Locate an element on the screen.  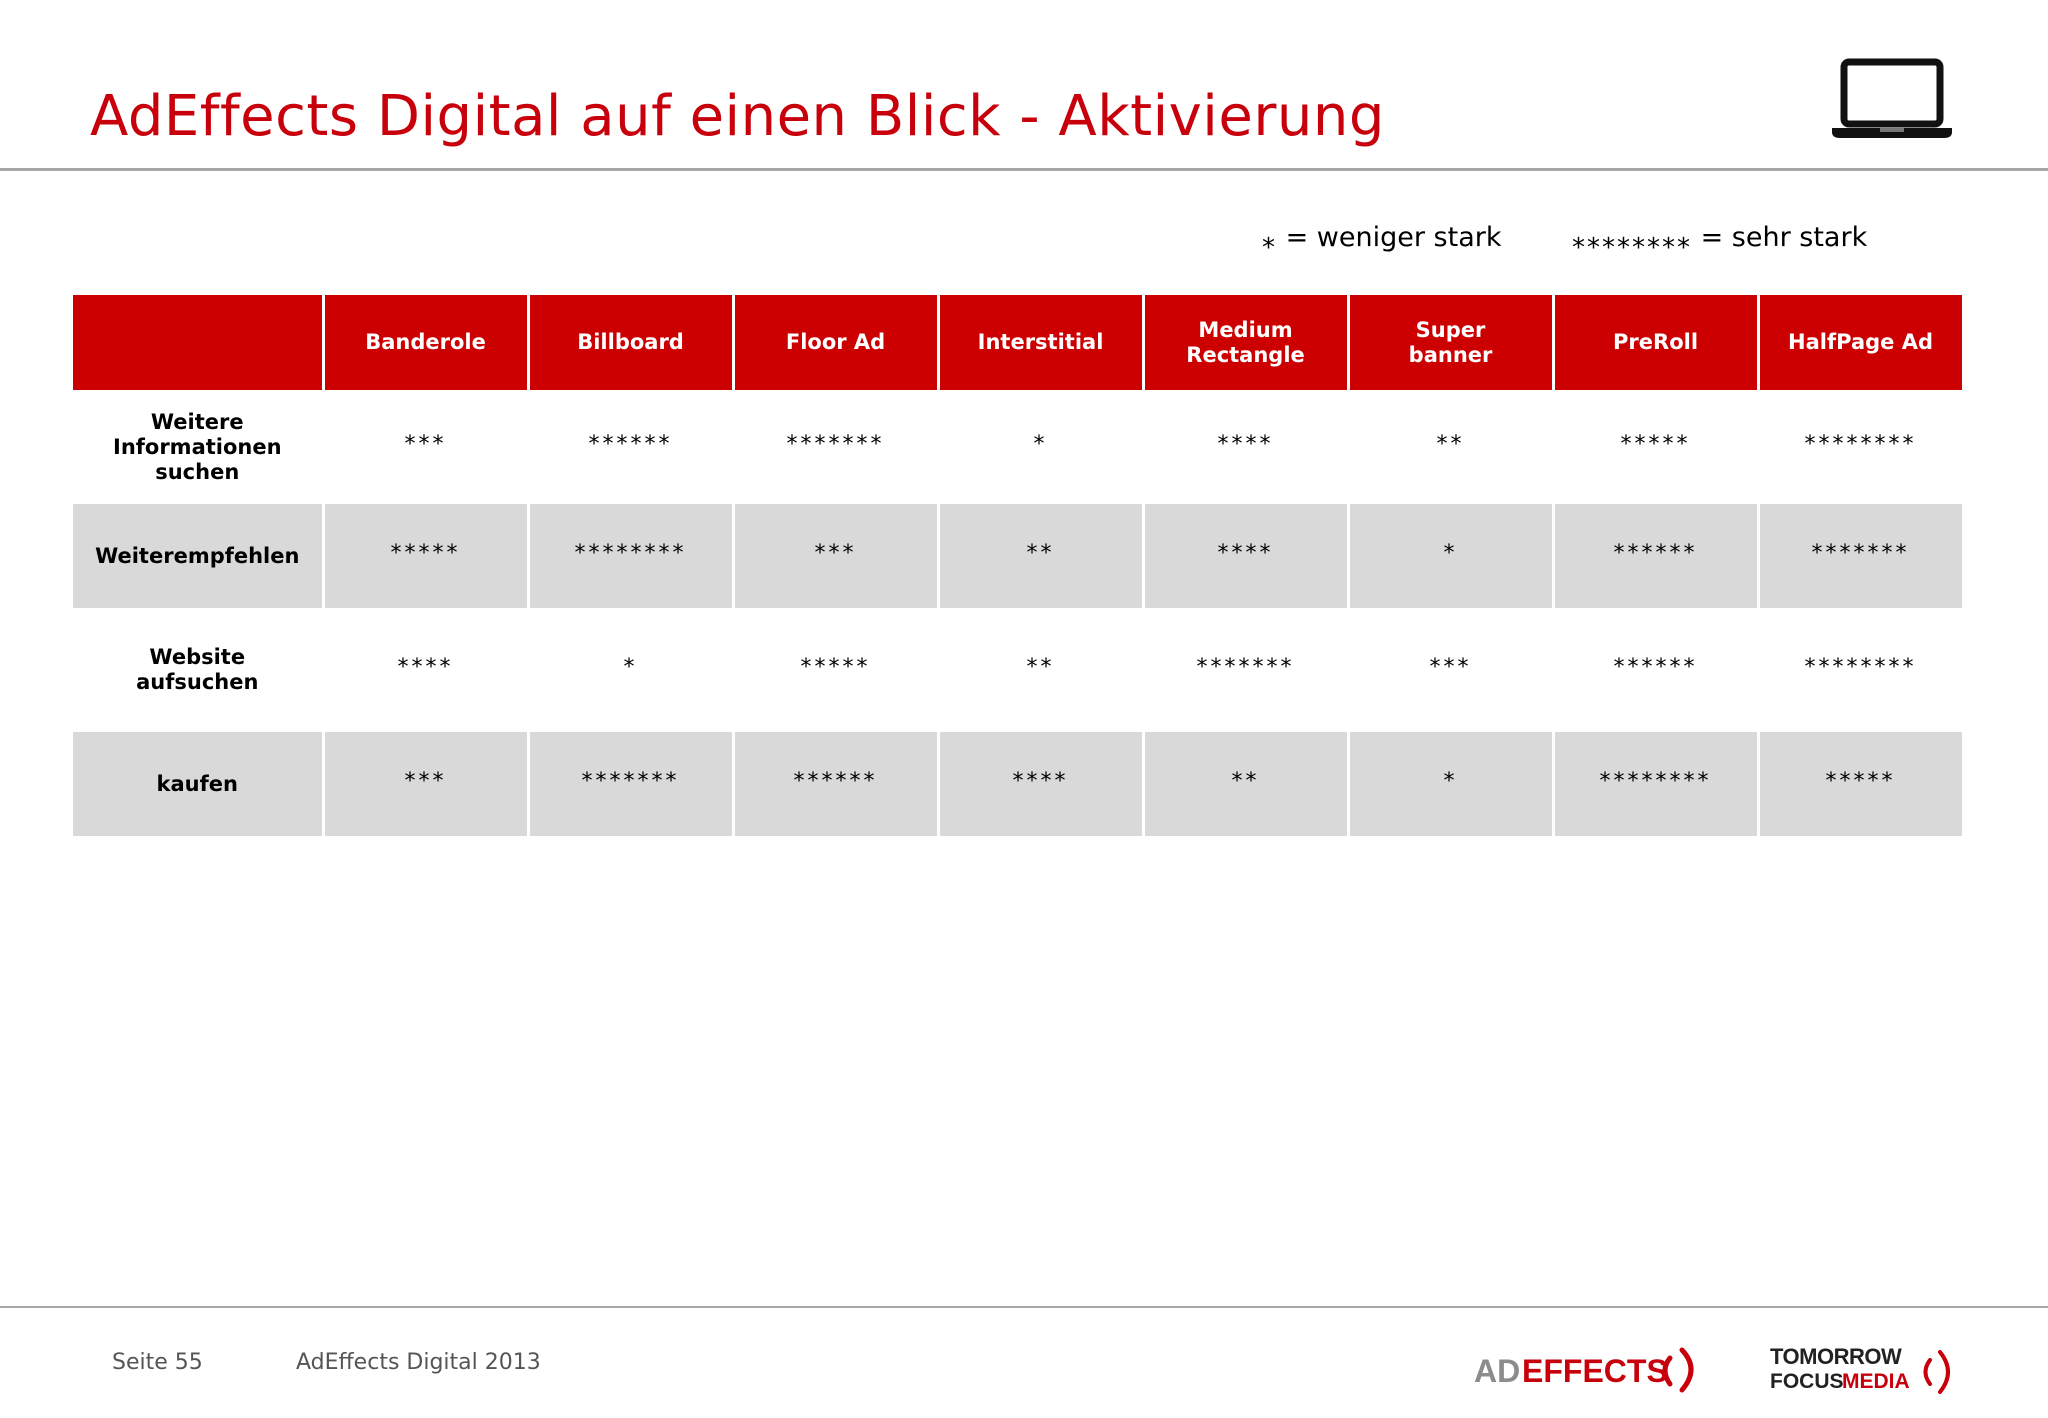
laptop-icon is located at coordinates (1892, 98).